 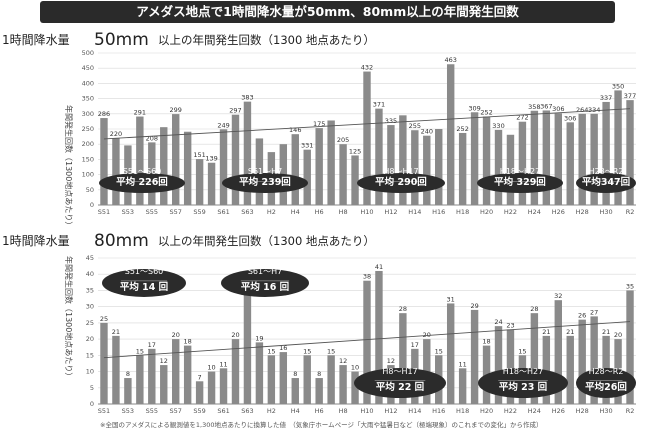 I want to click on chart-50mm-bar-H15, so click(x=427, y=170).